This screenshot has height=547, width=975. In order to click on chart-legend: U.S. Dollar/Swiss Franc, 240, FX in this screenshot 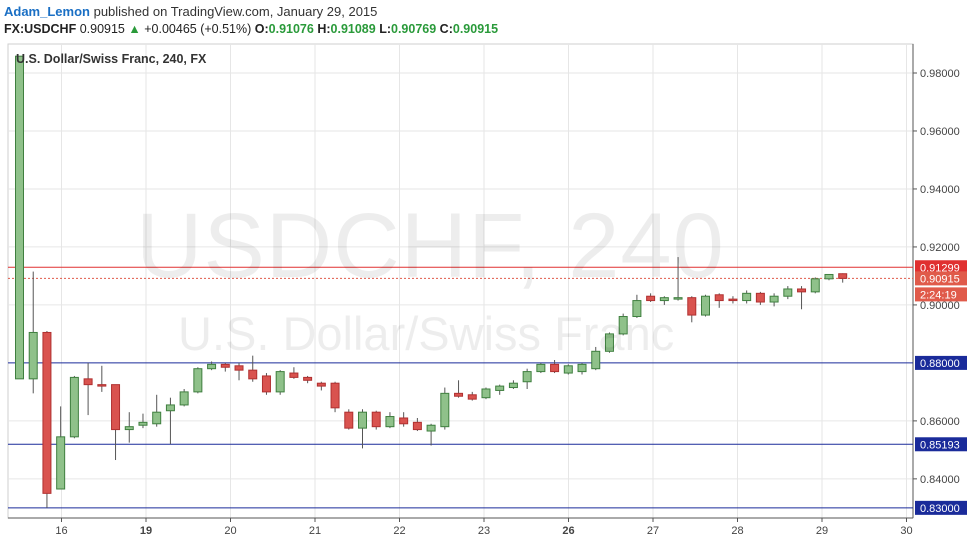, I will do `click(111, 59)`.